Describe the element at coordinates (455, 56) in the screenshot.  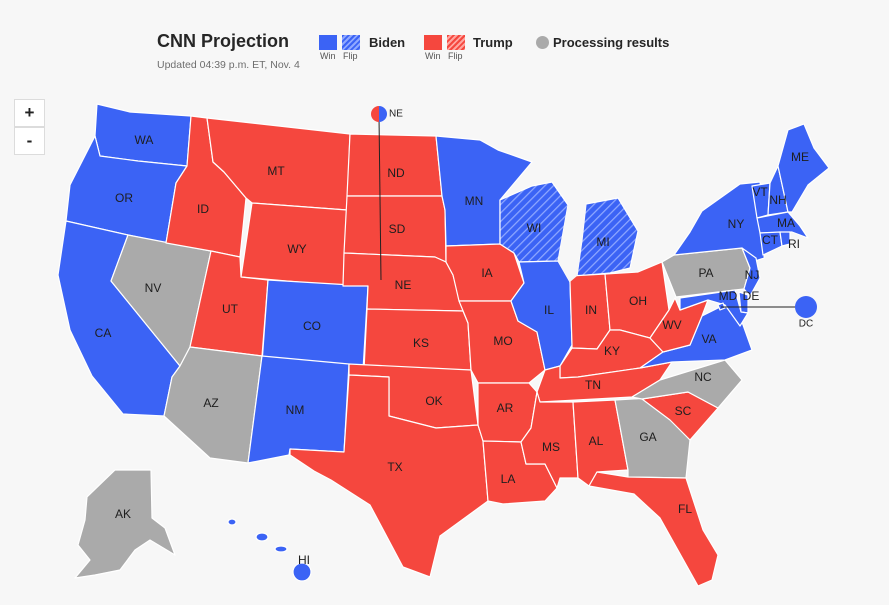
I see `trump-flip-label: Flip` at that location.